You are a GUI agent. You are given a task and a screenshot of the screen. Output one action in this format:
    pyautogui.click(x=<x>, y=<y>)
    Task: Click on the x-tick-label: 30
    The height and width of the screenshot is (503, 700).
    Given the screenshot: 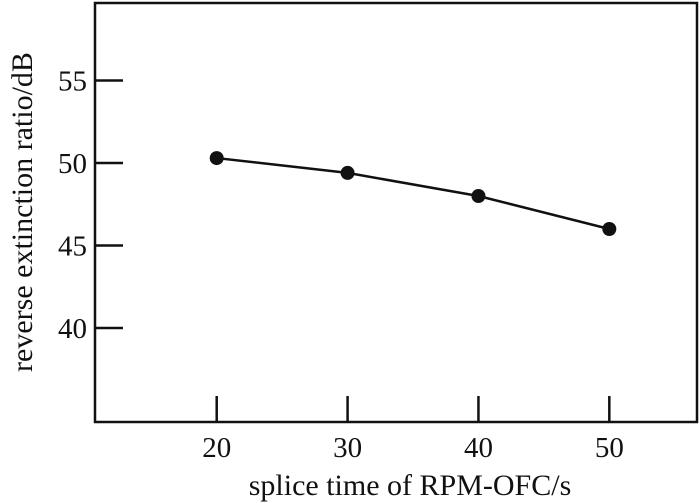 What is the action you would take?
    pyautogui.click(x=347, y=448)
    